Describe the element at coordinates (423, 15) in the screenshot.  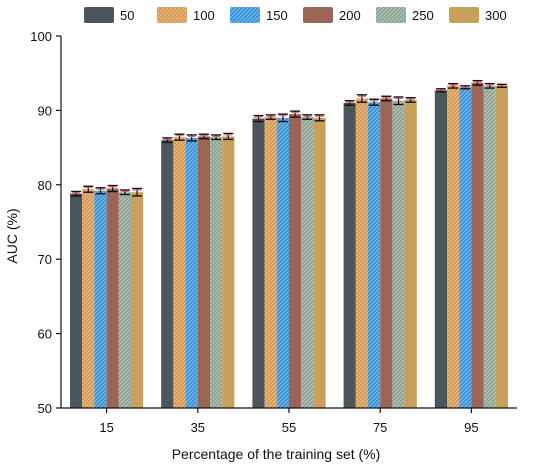
I see `legend-label-250: 250` at that location.